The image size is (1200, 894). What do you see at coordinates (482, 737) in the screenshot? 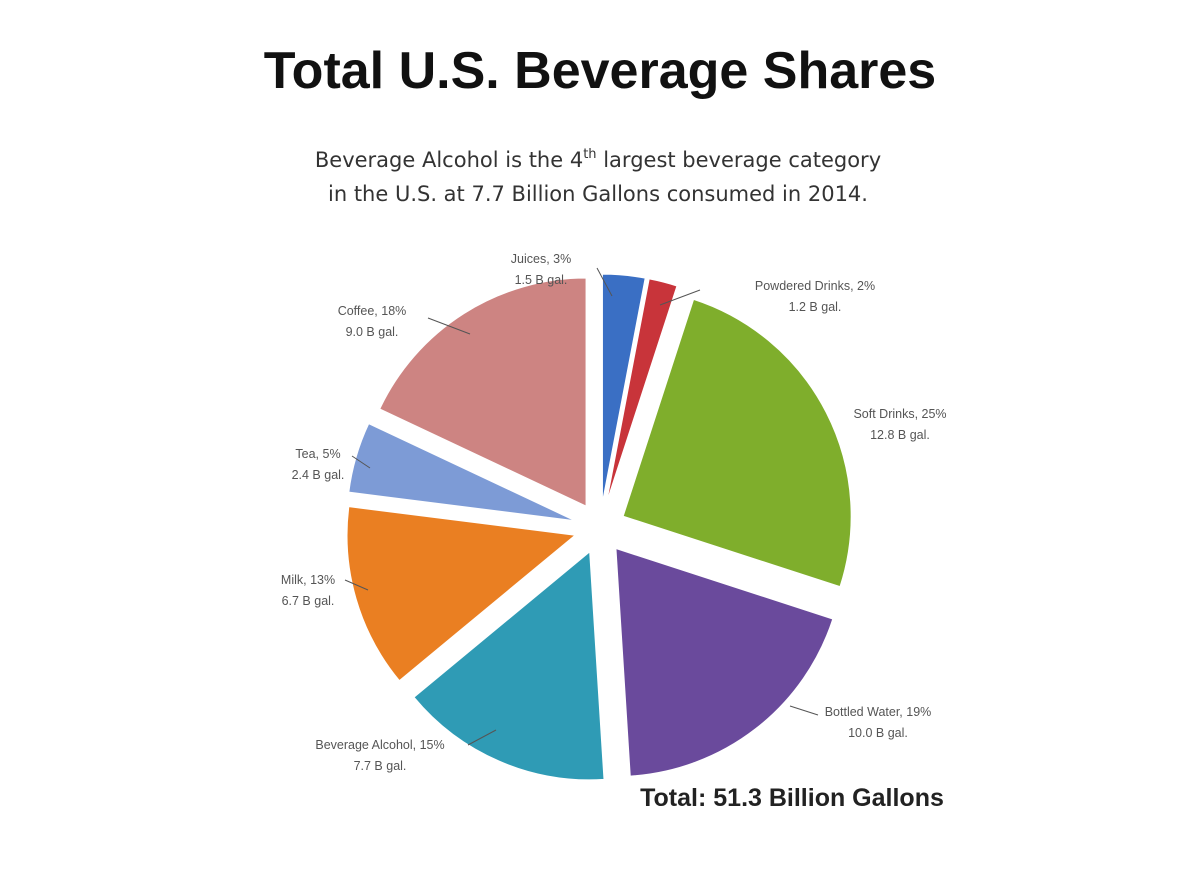
I see `leader-line-beverage-alcohol` at bounding box center [482, 737].